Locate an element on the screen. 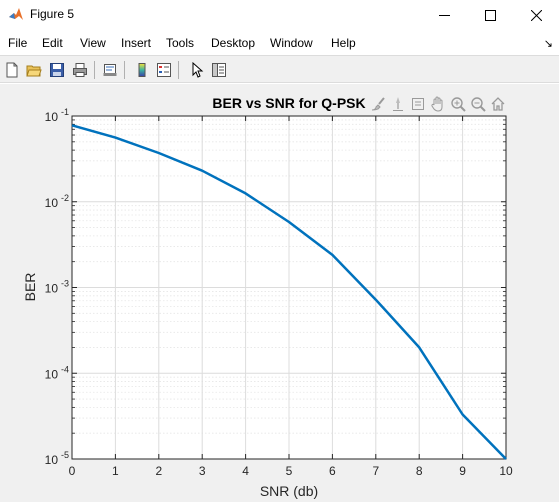 The height and width of the screenshot is (502, 559). menu-view: View is located at coordinates (93, 43).